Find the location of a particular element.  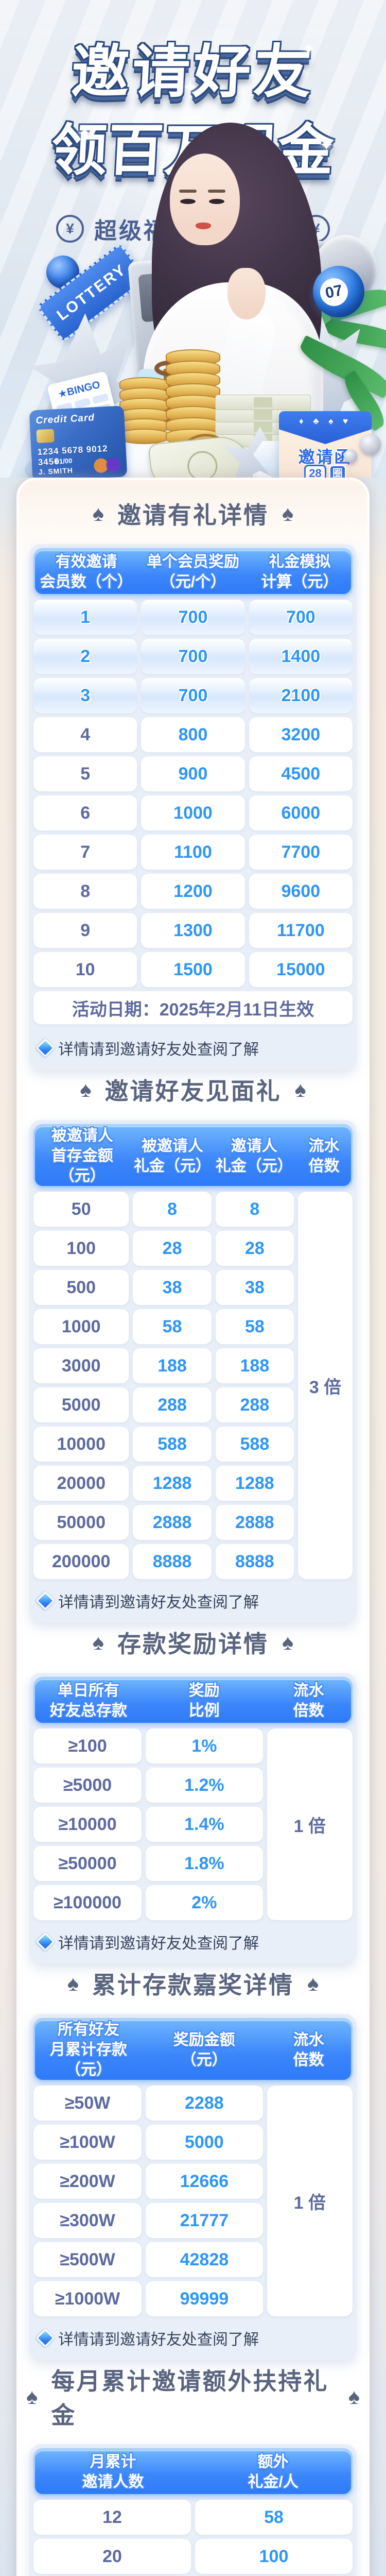

column-header: 邀请人 礼金（元） is located at coordinates (254, 1156).